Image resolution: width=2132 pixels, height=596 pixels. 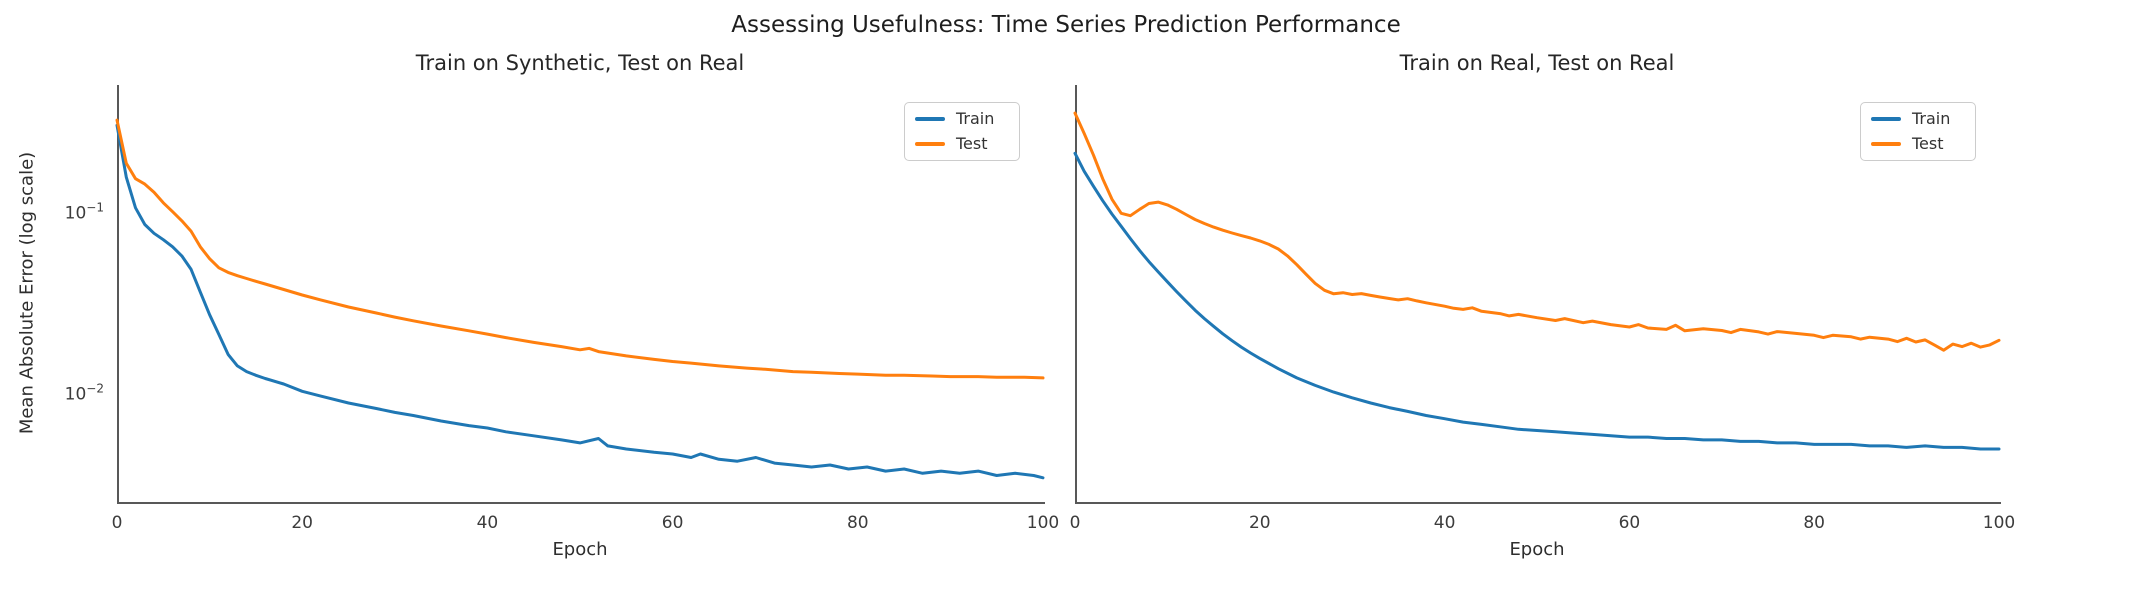 What do you see at coordinates (1537, 549) in the screenshot?
I see `subplot-right-x-axis-label: Epoch` at bounding box center [1537, 549].